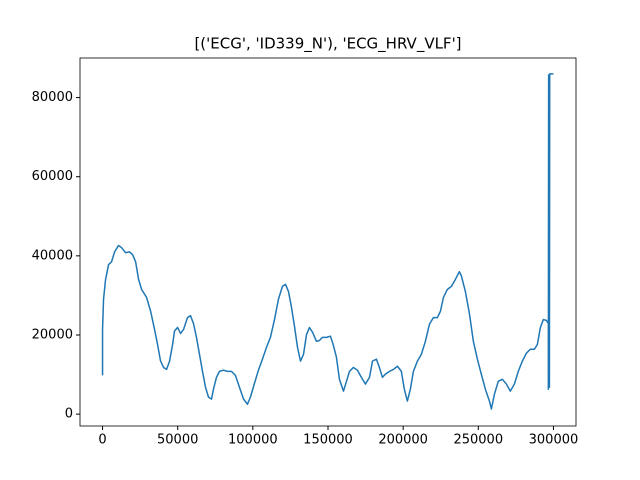 This screenshot has height=480, width=640. Describe the element at coordinates (478, 440) in the screenshot. I see `x-tick-label: 250000` at that location.